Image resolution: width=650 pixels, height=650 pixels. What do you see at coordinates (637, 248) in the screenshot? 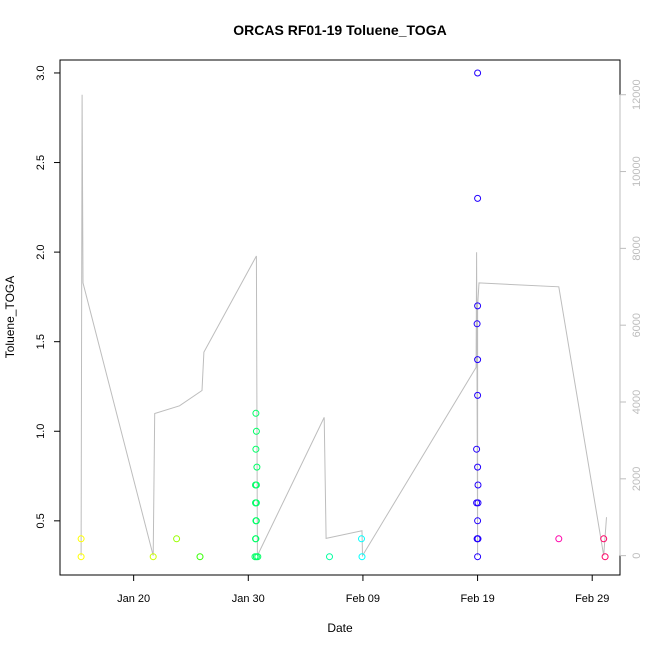
I see `y2-tick-label: 8000` at bounding box center [637, 248].